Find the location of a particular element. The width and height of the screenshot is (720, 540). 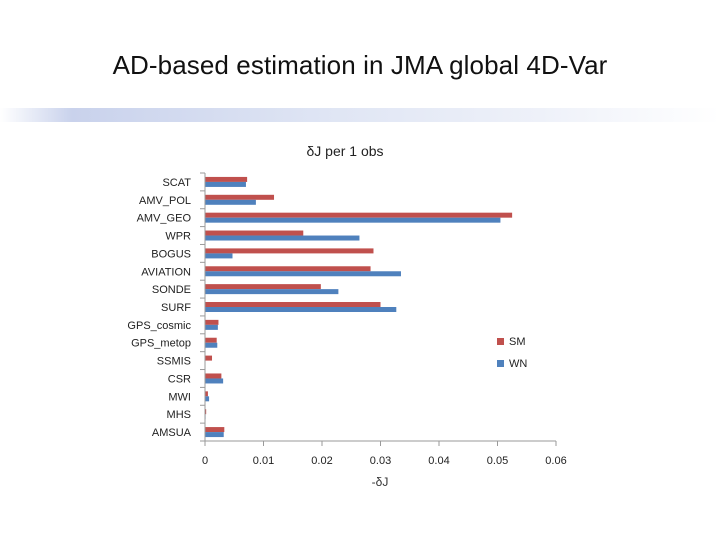

bar-sm-wpr is located at coordinates (254, 233).